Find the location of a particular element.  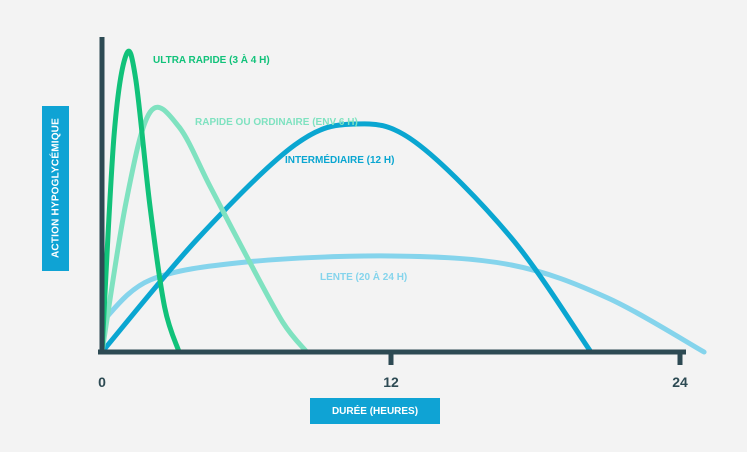

x-tick-label-12: 12 is located at coordinates (391, 382).